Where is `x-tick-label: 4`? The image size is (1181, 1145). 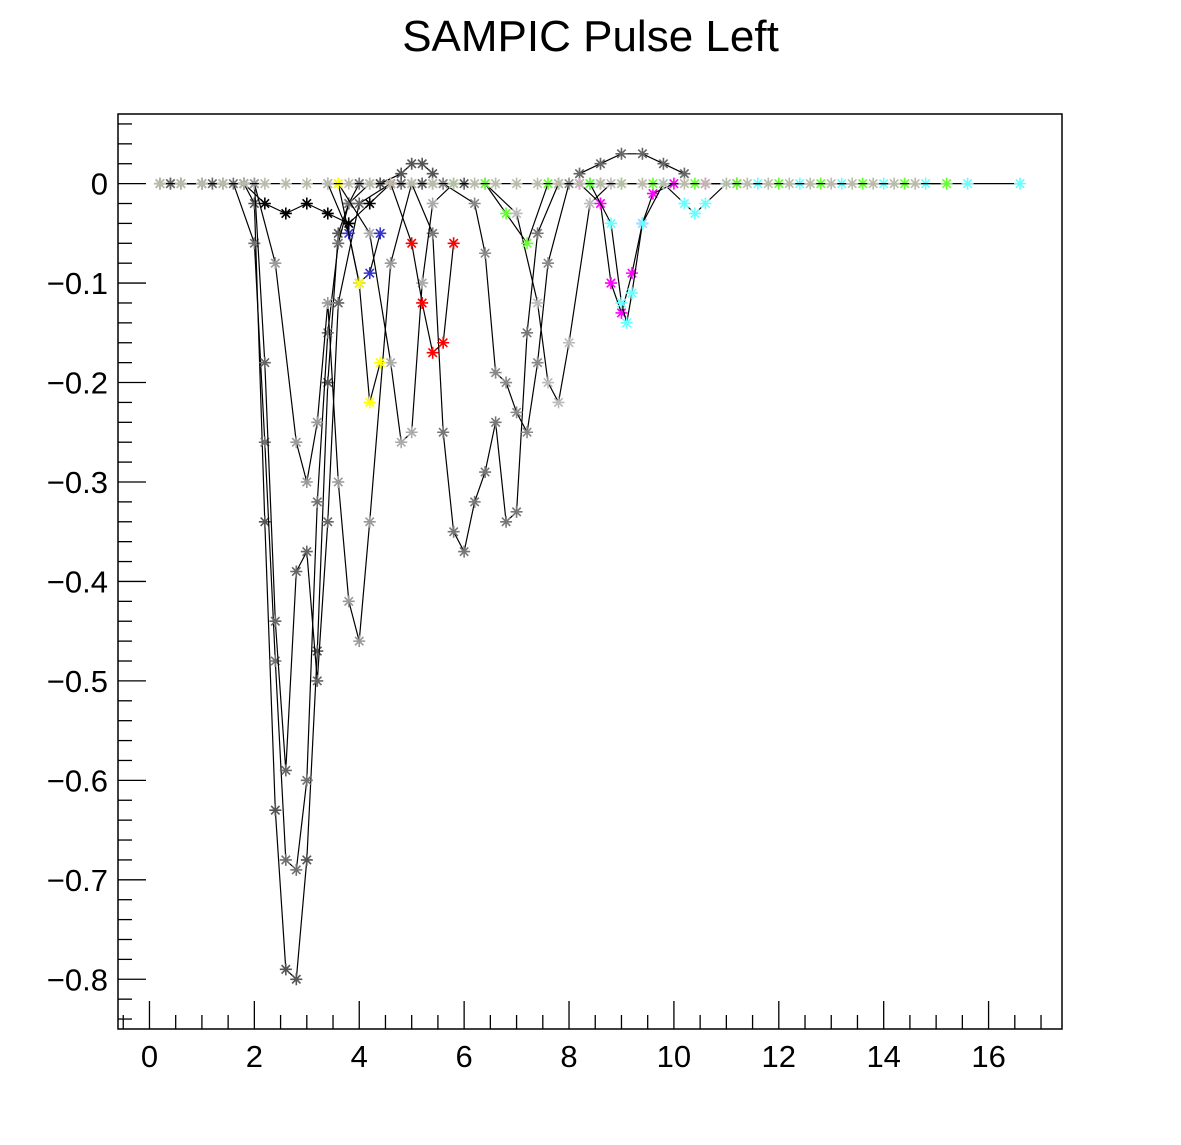
x-tick-label: 4 is located at coordinates (359, 1056).